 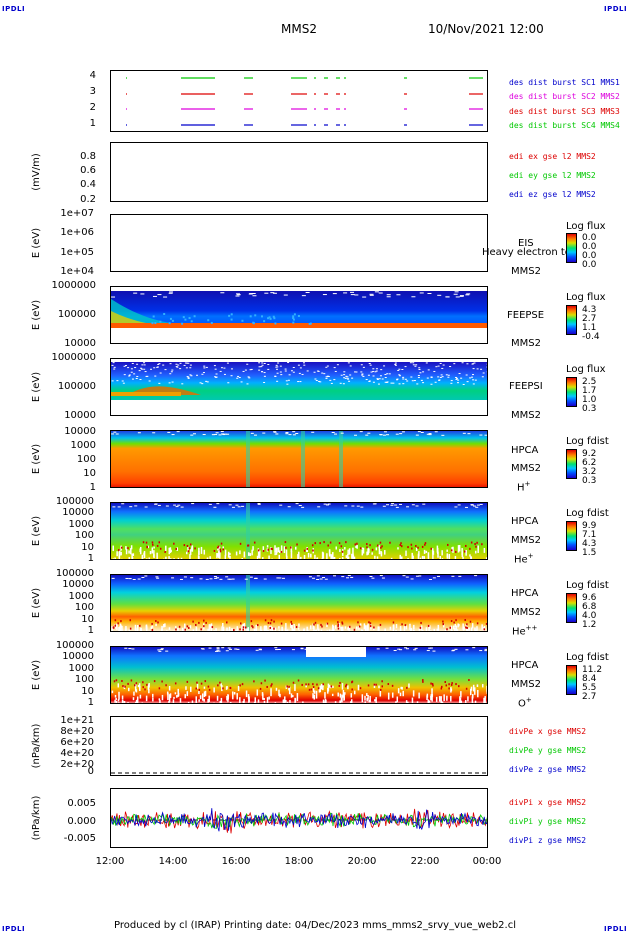 I want to click on x-tick: 12:00, so click(x=110, y=861).